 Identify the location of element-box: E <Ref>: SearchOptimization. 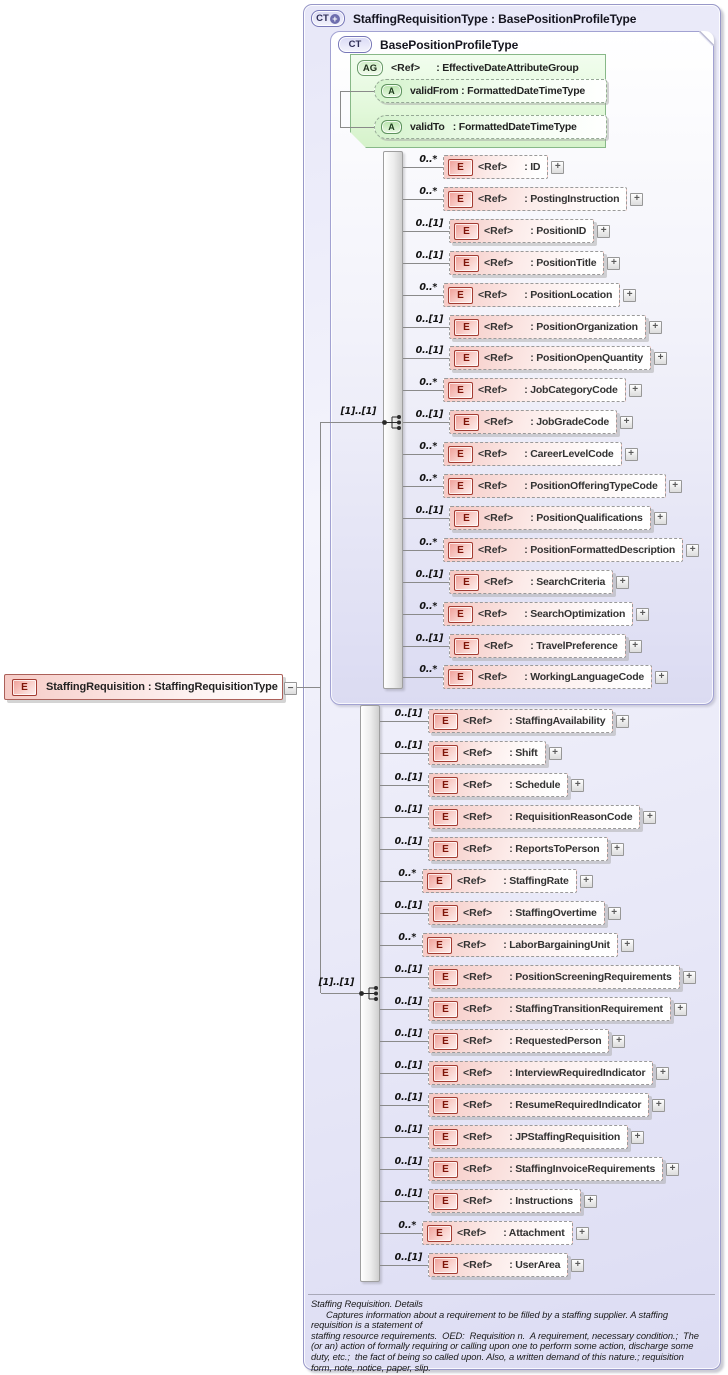
(540, 616).